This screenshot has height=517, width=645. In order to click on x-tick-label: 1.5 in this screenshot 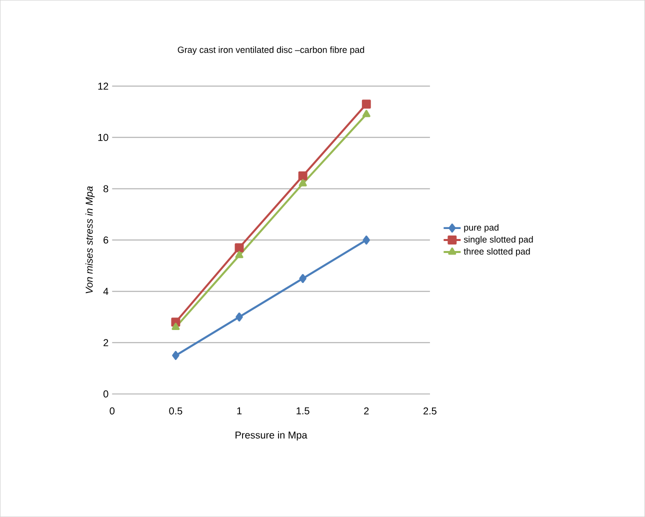, I will do `click(303, 410)`.